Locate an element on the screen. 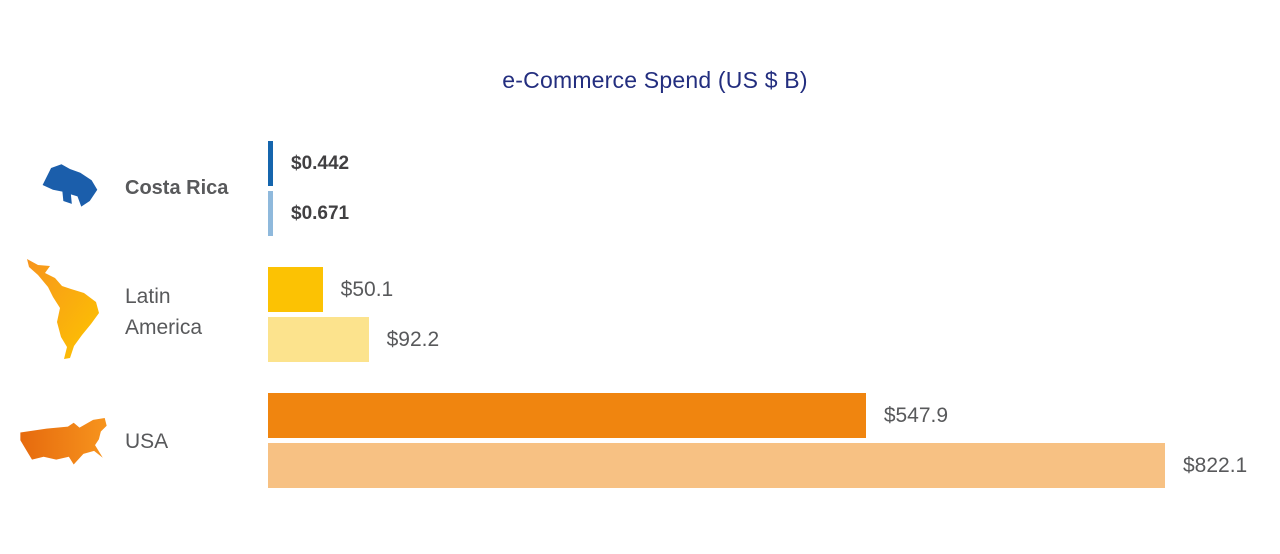 The width and height of the screenshot is (1280, 554). bar-costa-rica-dark is located at coordinates (270, 163).